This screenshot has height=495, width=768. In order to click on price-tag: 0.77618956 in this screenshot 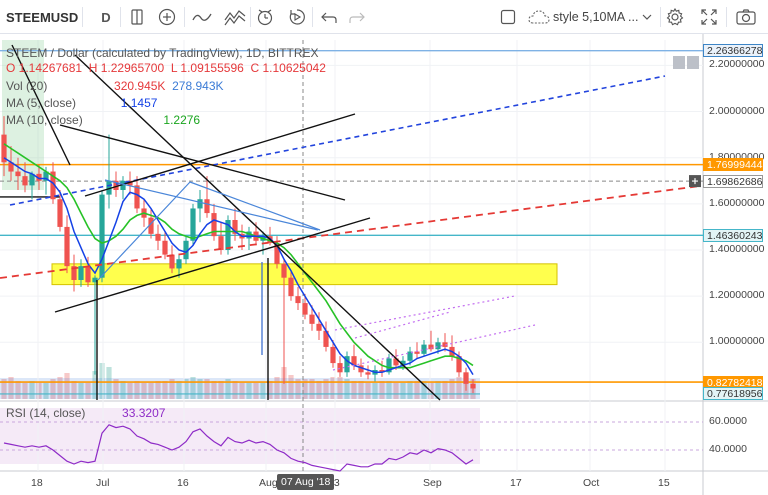, I will do `click(733, 394)`.